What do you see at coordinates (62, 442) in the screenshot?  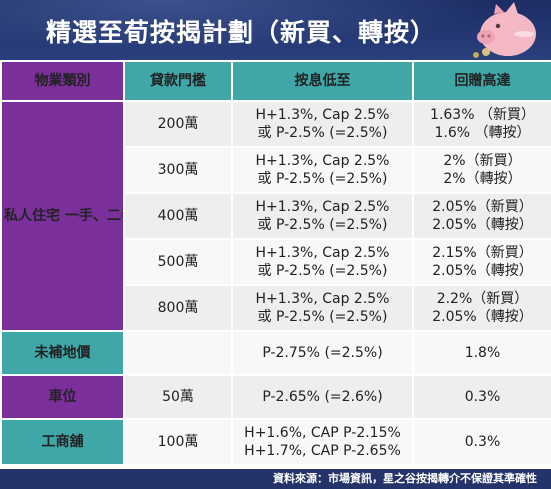 I see `category-commercial: 工商舖` at bounding box center [62, 442].